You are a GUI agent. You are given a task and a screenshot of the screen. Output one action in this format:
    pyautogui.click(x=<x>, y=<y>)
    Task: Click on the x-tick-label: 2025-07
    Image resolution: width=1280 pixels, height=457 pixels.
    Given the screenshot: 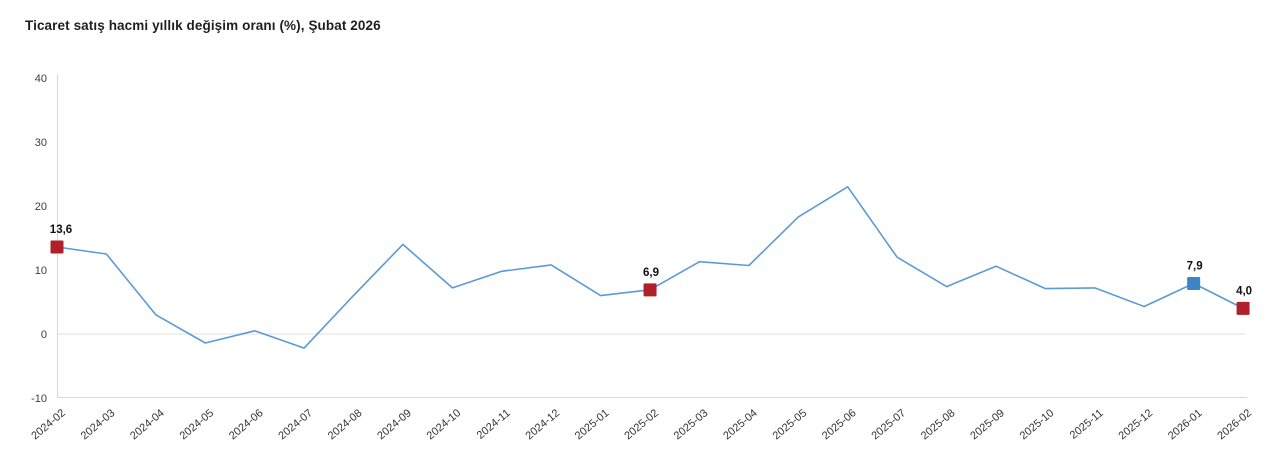 What is the action you would take?
    pyautogui.click(x=888, y=424)
    